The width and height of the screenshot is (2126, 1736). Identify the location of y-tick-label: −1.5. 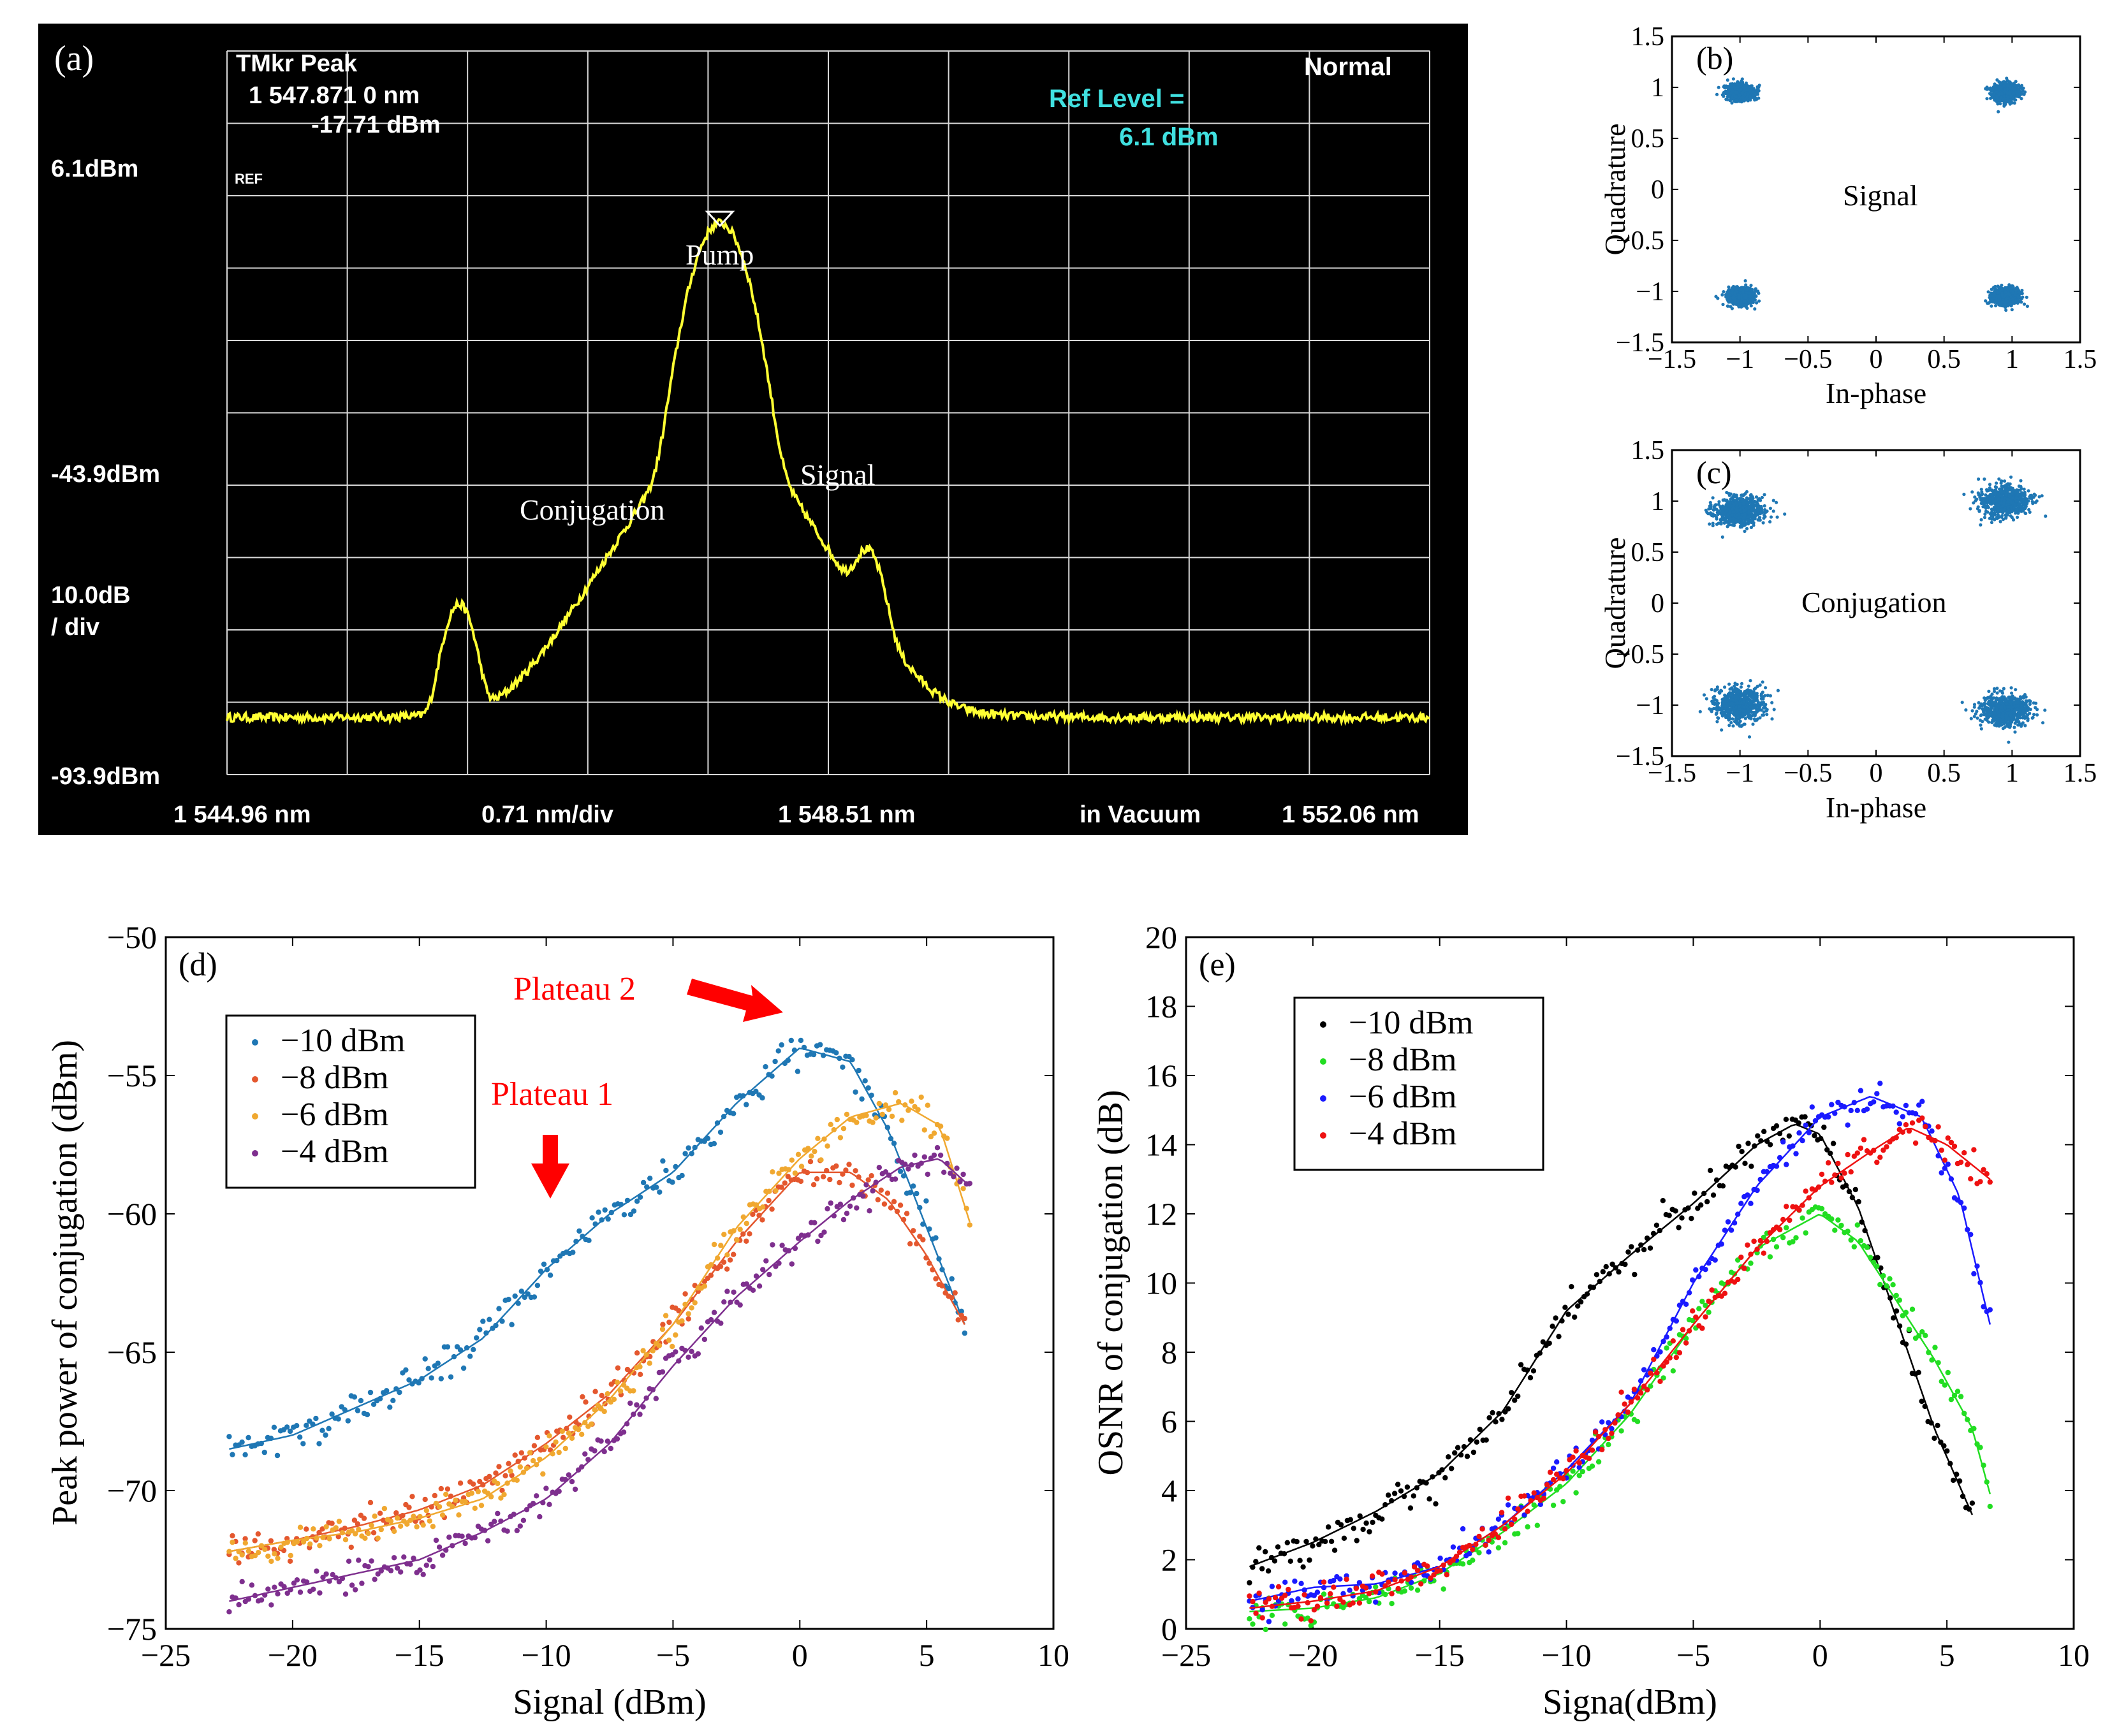
(1640, 756).